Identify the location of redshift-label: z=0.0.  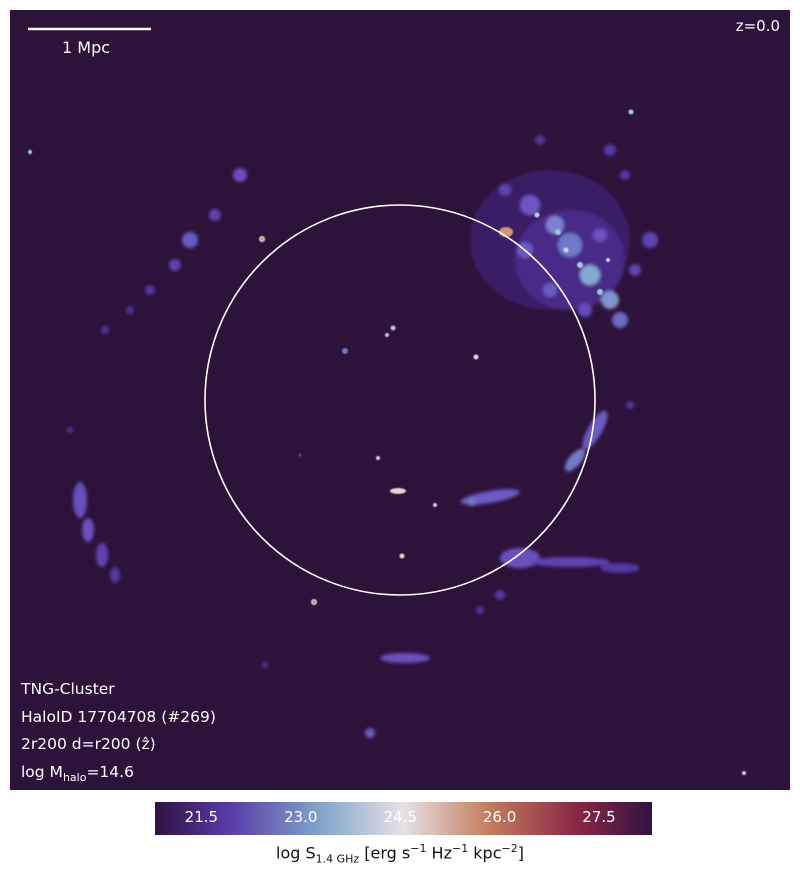
(757, 26).